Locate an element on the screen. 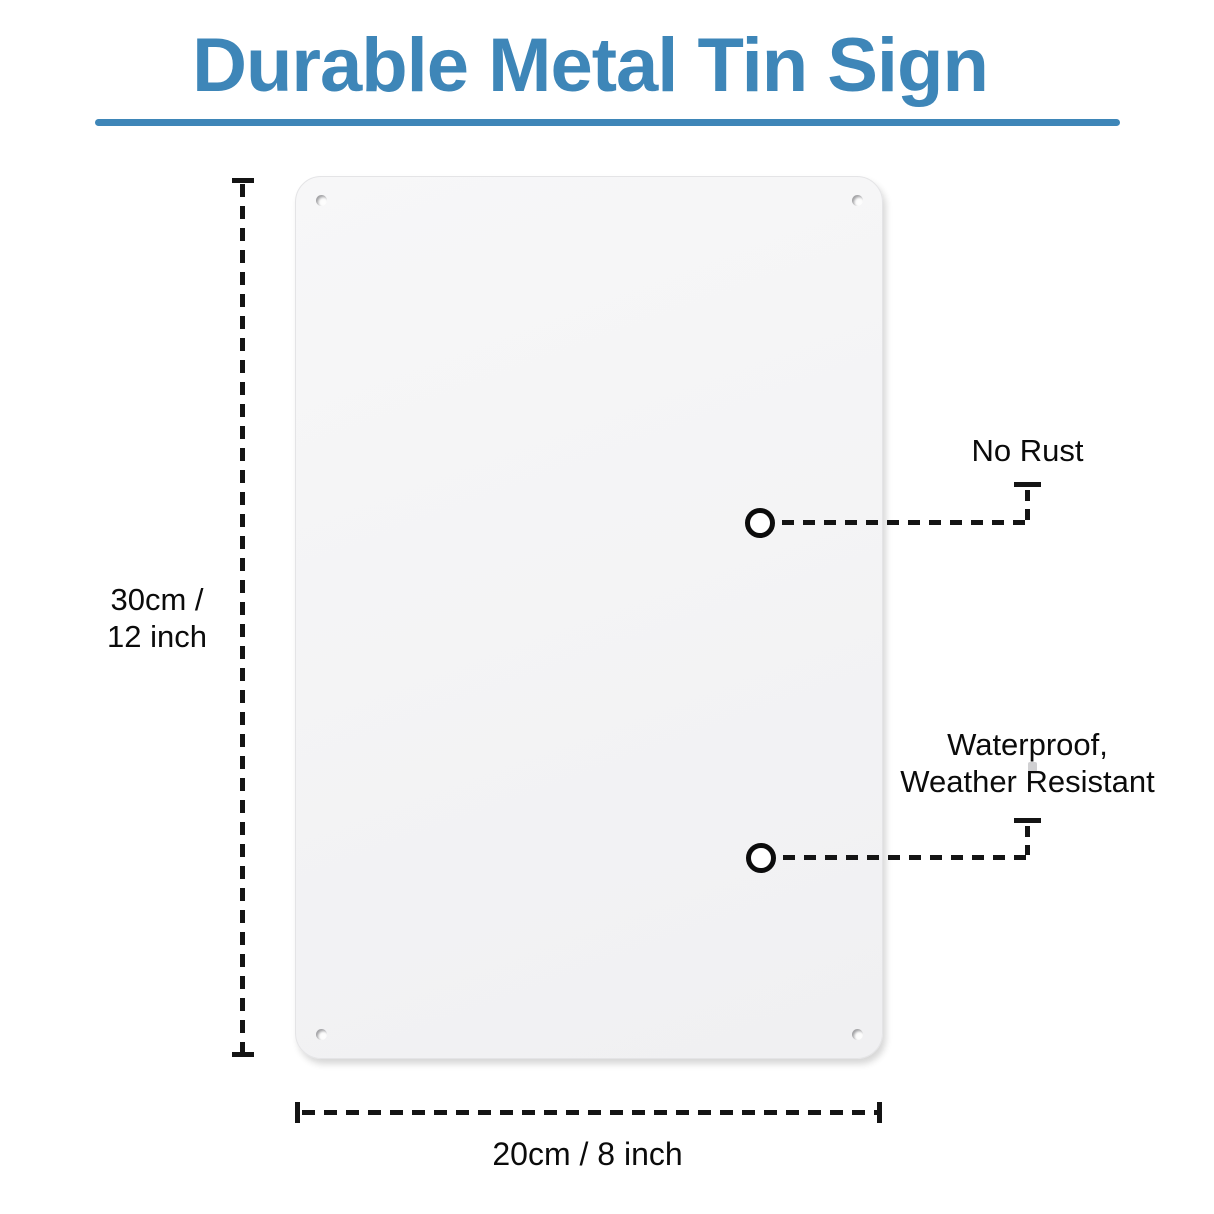 This screenshot has width=1214, height=1214. width-dimension-right-cap is located at coordinates (879, 1112).